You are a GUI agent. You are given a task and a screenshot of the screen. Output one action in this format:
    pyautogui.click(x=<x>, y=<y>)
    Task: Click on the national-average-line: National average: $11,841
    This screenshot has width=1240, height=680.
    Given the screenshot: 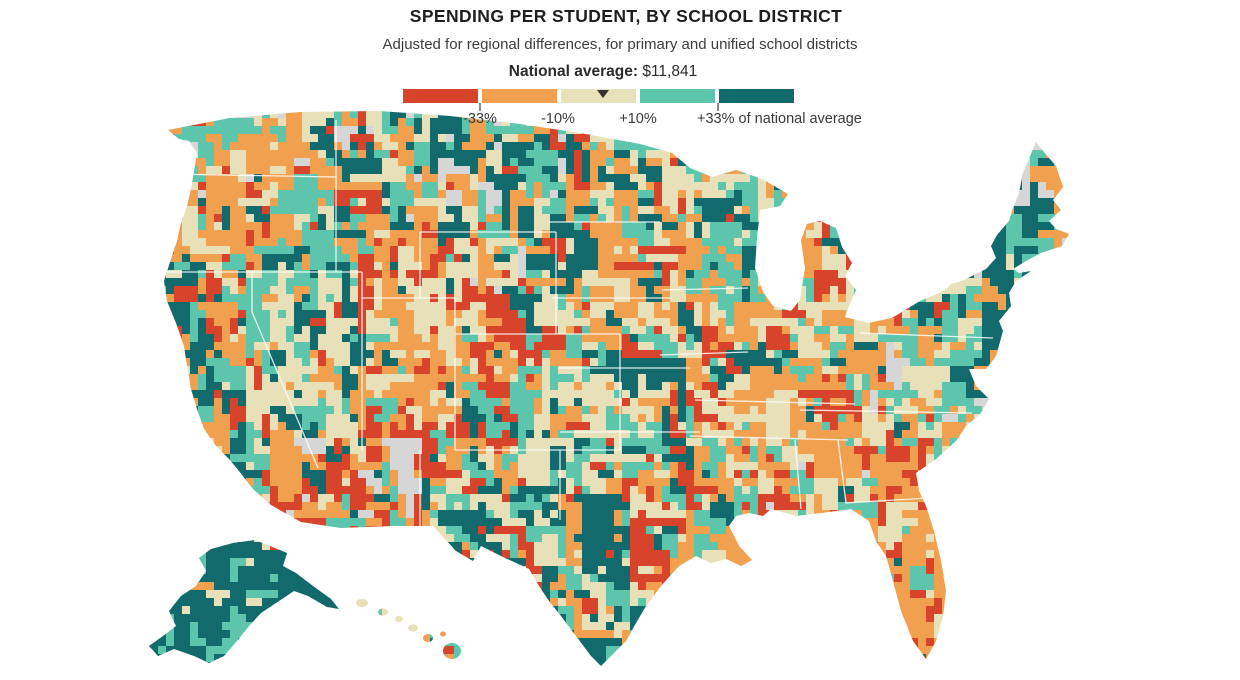 What is the action you would take?
    pyautogui.click(x=603, y=72)
    